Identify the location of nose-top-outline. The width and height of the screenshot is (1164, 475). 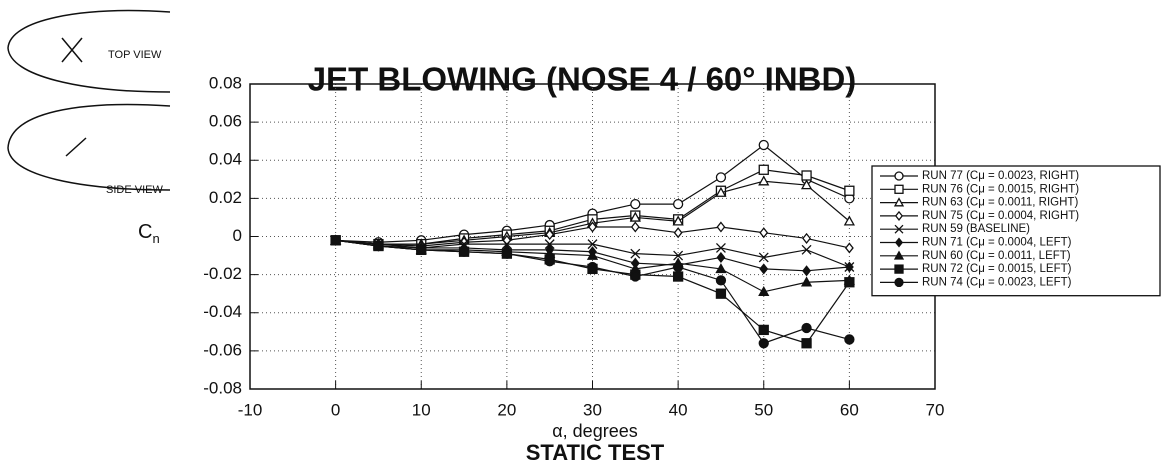
(89, 51).